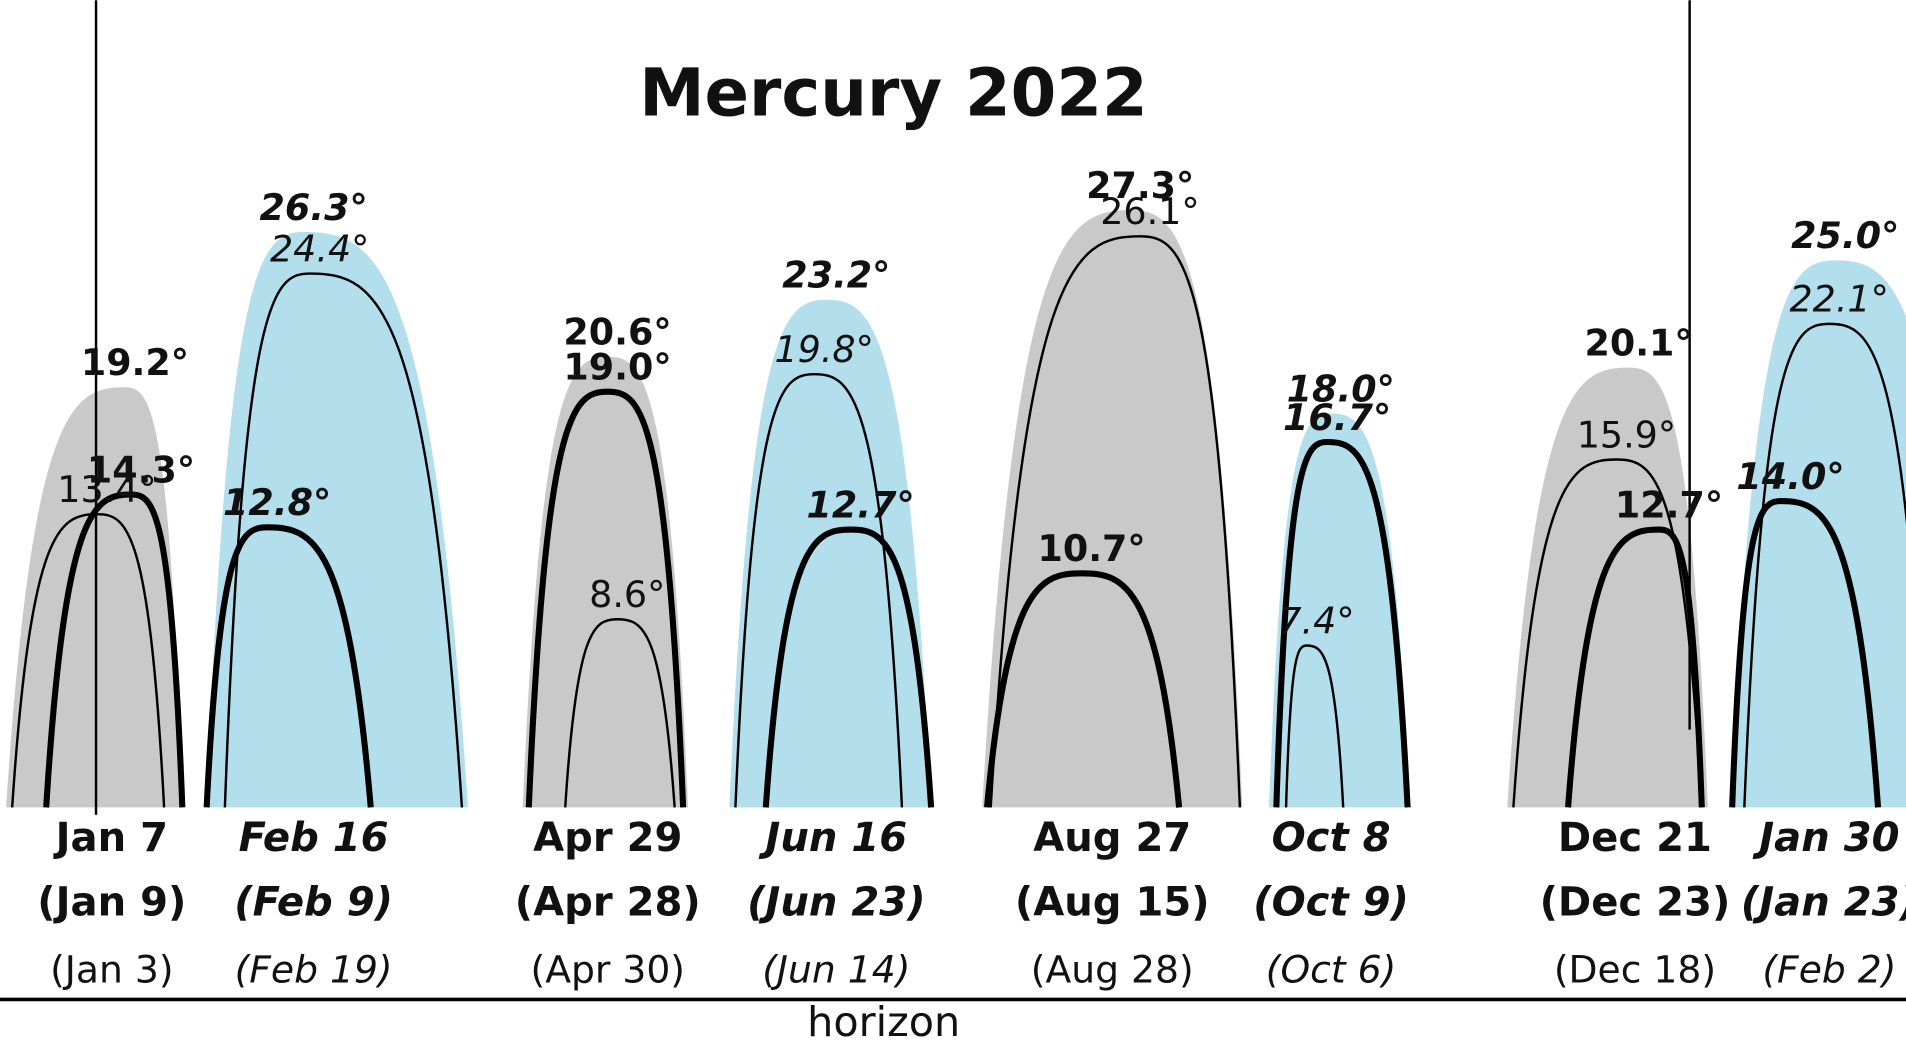 Image resolution: width=1906 pixels, height=1052 pixels. Describe the element at coordinates (111, 969) in the screenshot. I see `date-label: (Jan 3)` at that location.